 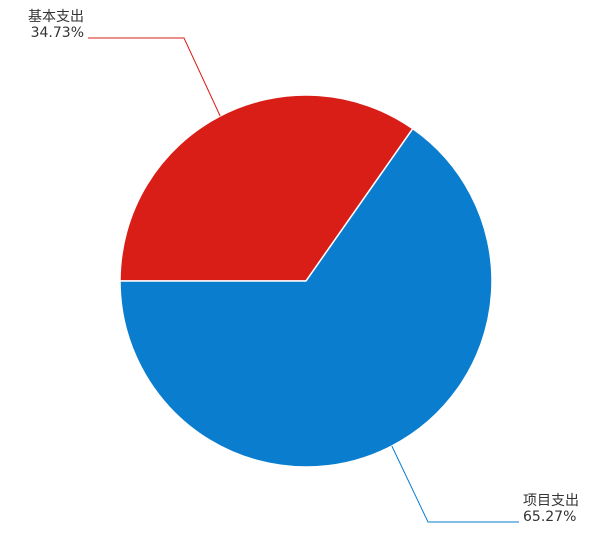 What do you see at coordinates (57, 33) in the screenshot?
I see `slice-label-basic-value: 34.73%` at bounding box center [57, 33].